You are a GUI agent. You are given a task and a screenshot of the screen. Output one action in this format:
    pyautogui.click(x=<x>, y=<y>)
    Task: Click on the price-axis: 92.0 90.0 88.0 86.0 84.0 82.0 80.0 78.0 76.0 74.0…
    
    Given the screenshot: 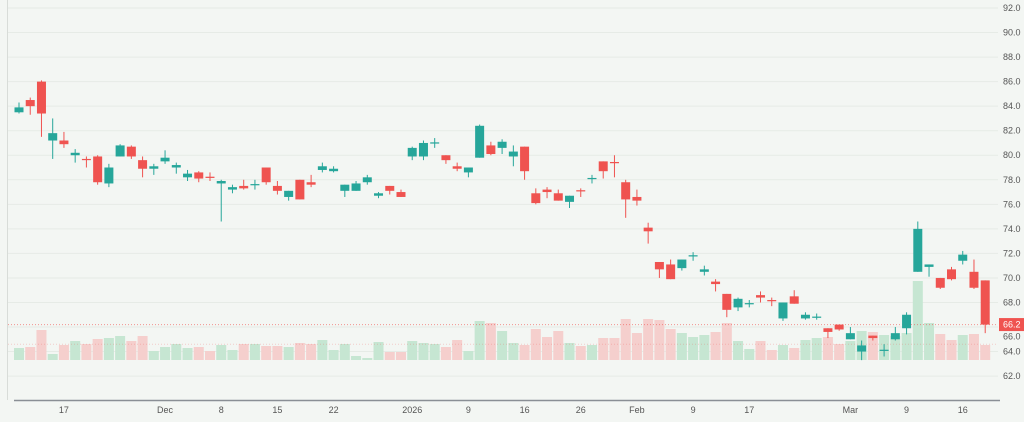 What is the action you would take?
    pyautogui.click(x=1012, y=192)
    